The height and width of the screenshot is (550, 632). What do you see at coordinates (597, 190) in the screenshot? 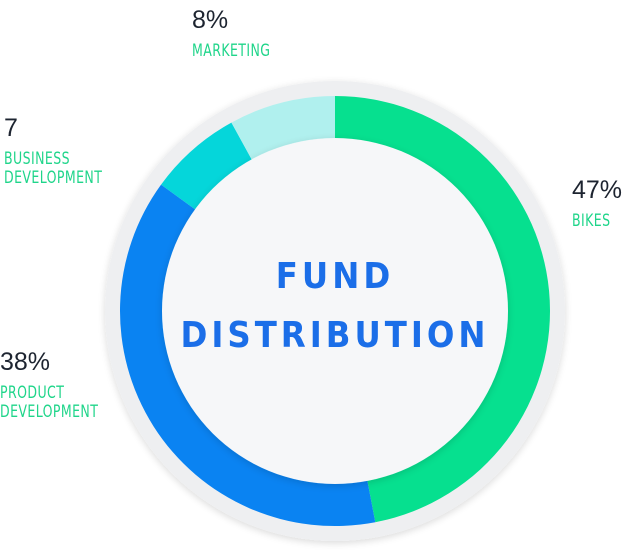
I see `bikes-value: 47%` at bounding box center [597, 190].